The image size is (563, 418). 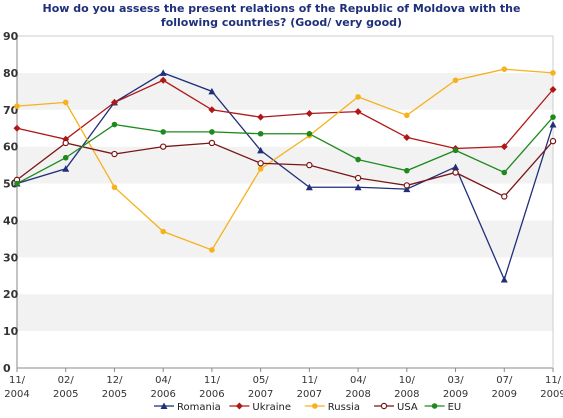 I want to click on y-tick-label: 80, so click(x=11, y=73).